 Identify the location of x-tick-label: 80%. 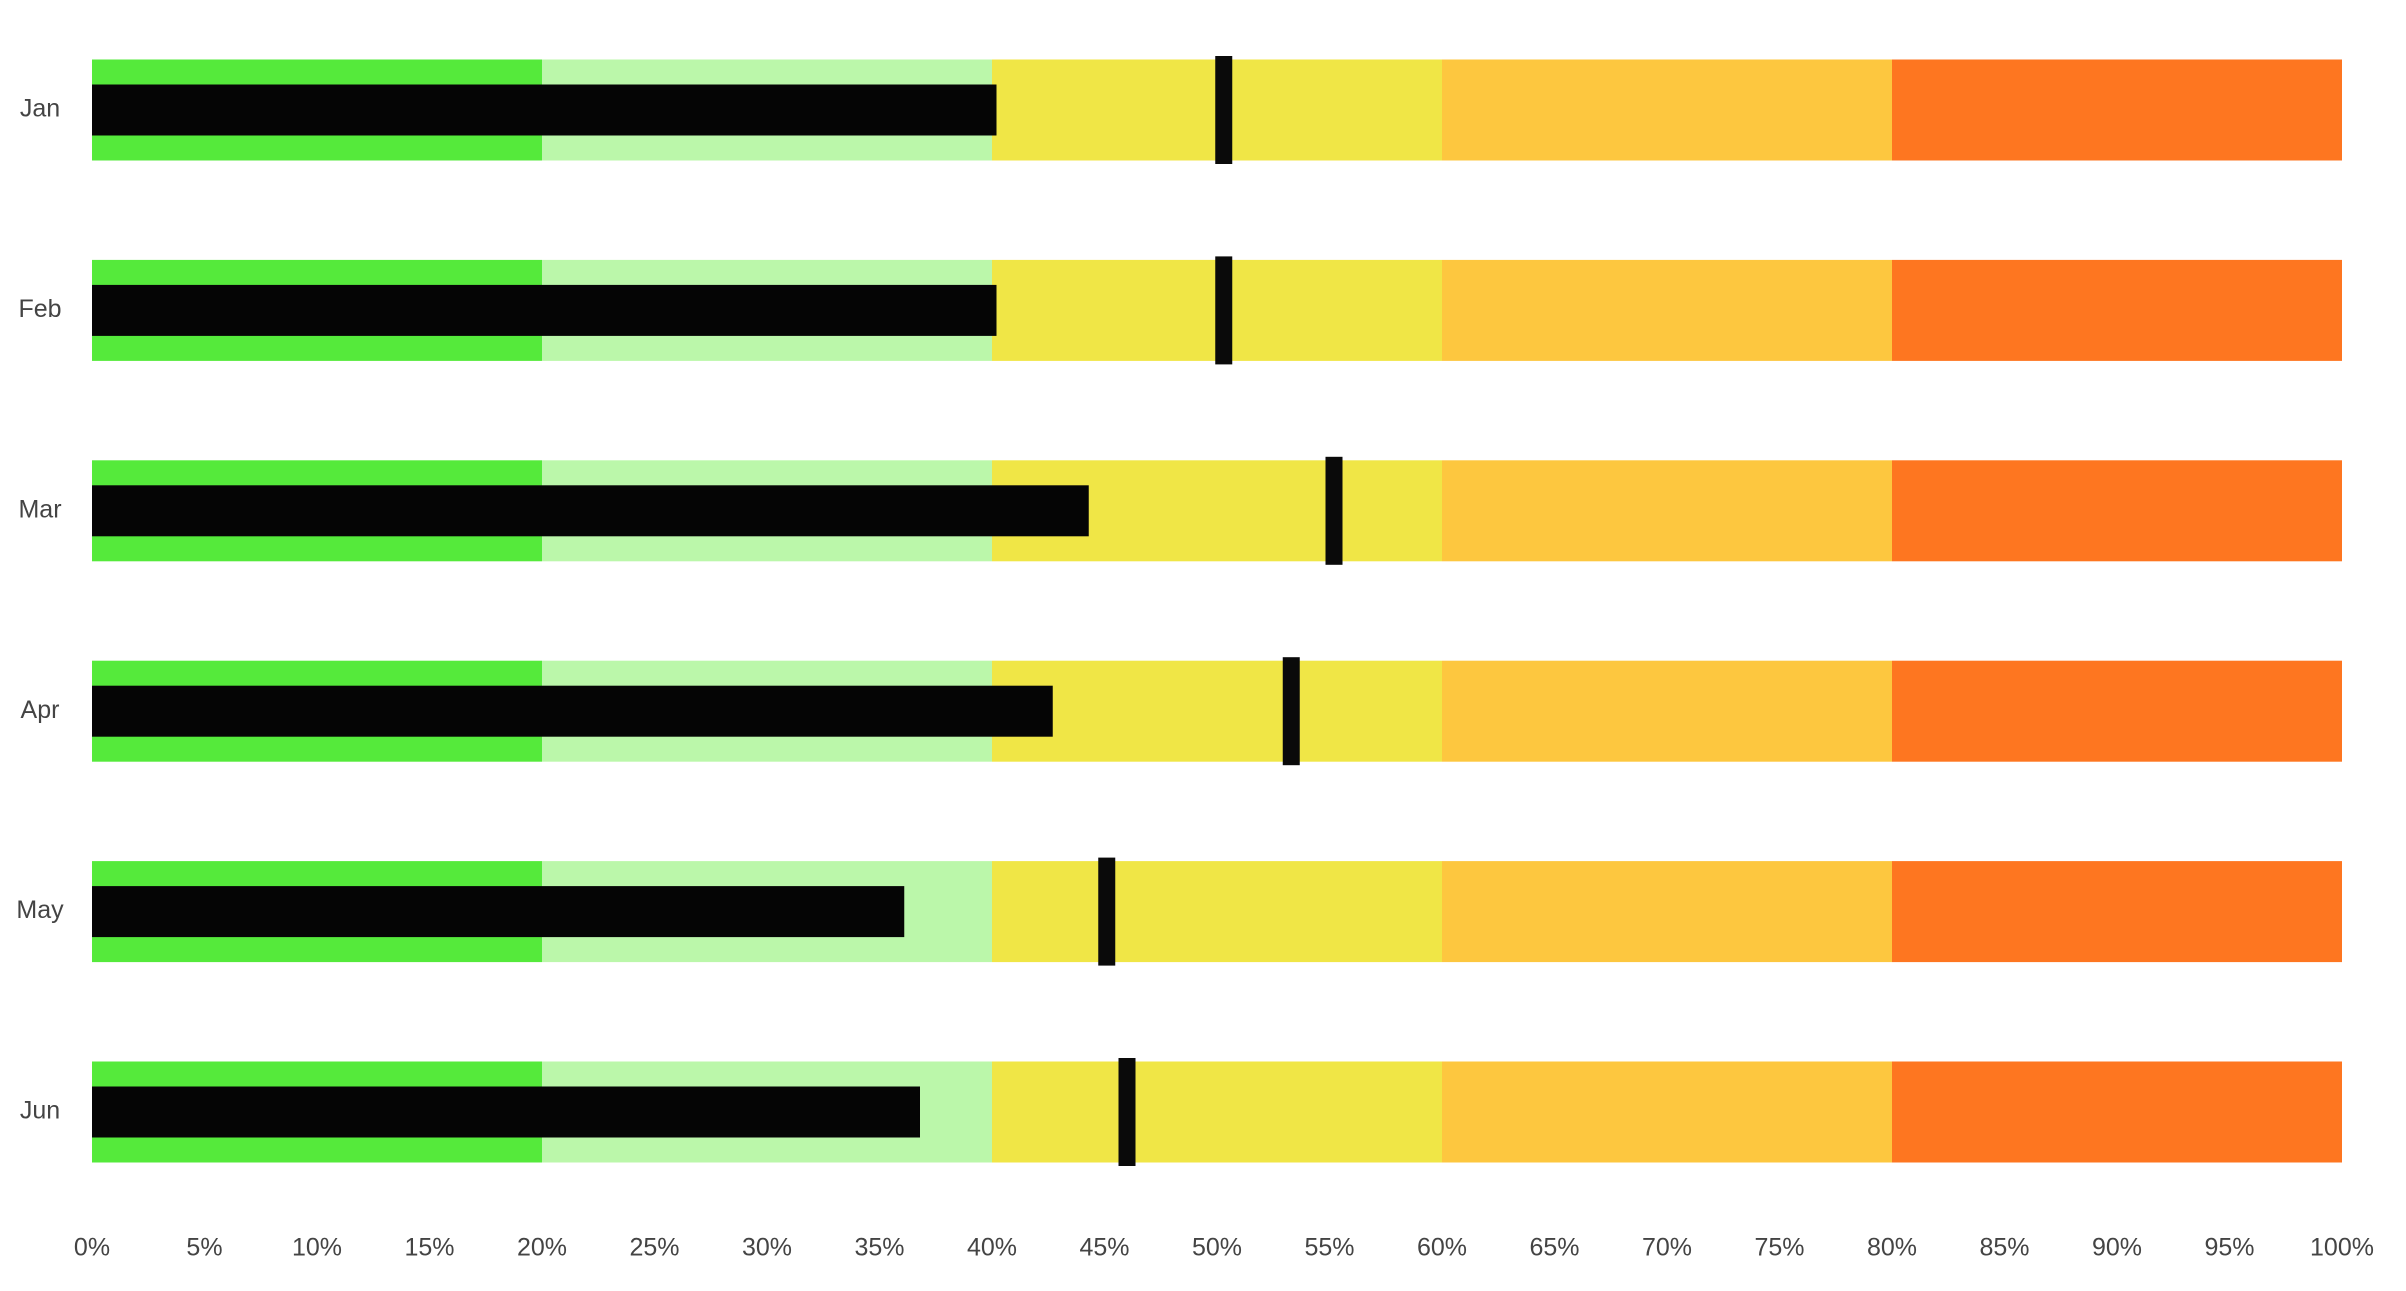
(1892, 1248).